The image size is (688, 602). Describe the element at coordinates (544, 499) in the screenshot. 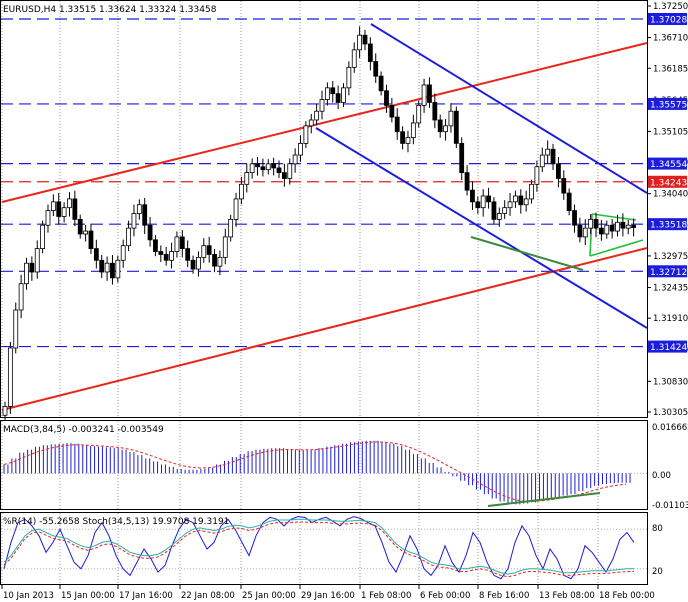

I see `macd-divergence-line` at that location.